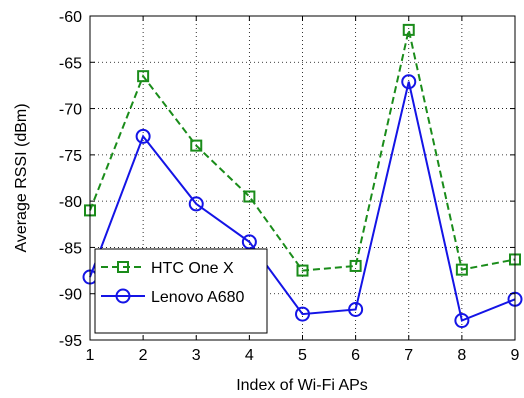  What do you see at coordinates (123, 267) in the screenshot?
I see `legend-htc-one-x-marker` at bounding box center [123, 267].